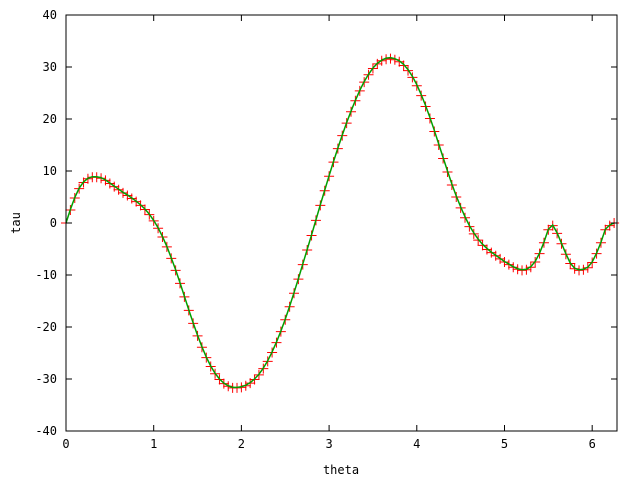 The width and height of the screenshot is (640, 480). Describe the element at coordinates (46, 379) in the screenshot. I see `y-tick-label: -30` at that location.